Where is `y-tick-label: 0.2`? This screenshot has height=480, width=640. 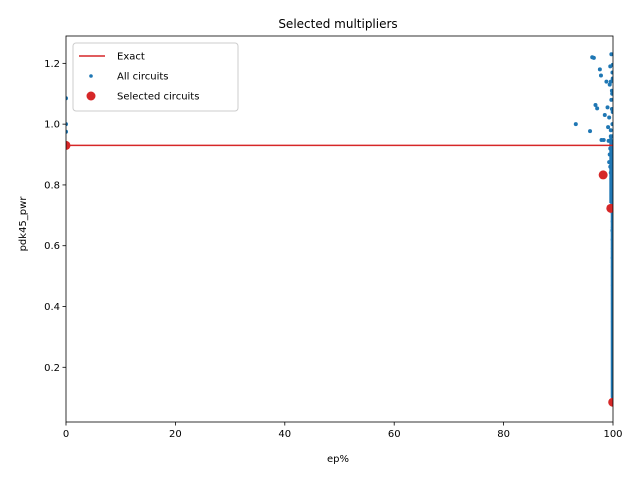
y-tick-label: 0.2 is located at coordinates (52, 368).